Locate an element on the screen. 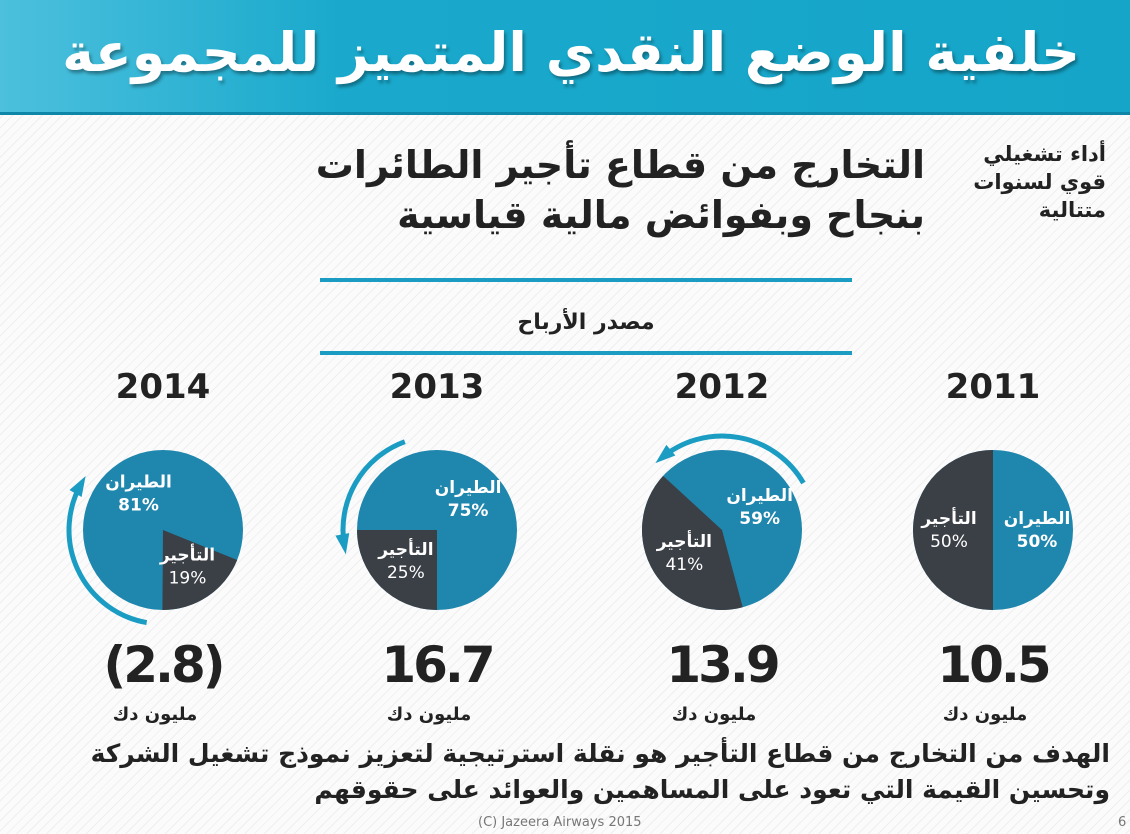  aviation-percent: 50% is located at coordinates (1037, 542).